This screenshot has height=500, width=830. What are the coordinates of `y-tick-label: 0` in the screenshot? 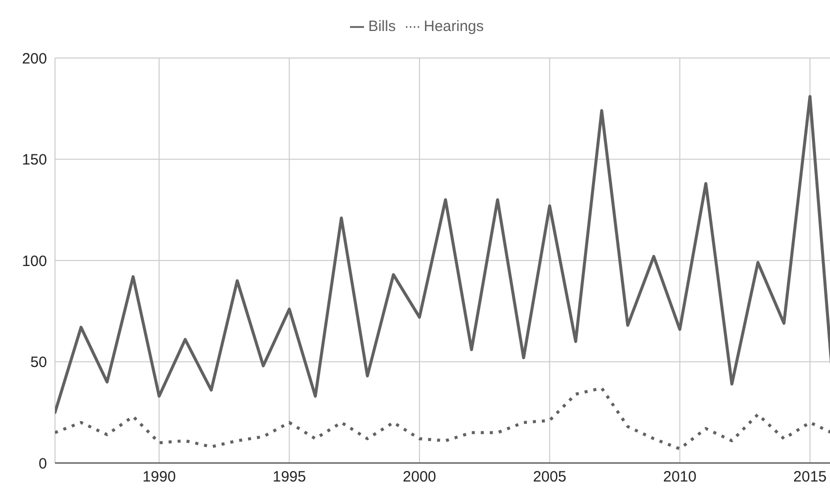 It's located at (42, 463).